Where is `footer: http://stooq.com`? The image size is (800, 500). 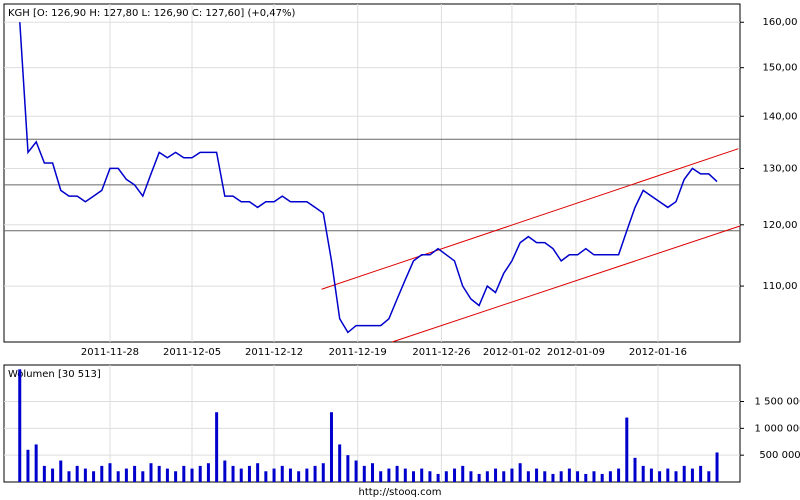
footer: http://stooq.com is located at coordinates (400, 492).